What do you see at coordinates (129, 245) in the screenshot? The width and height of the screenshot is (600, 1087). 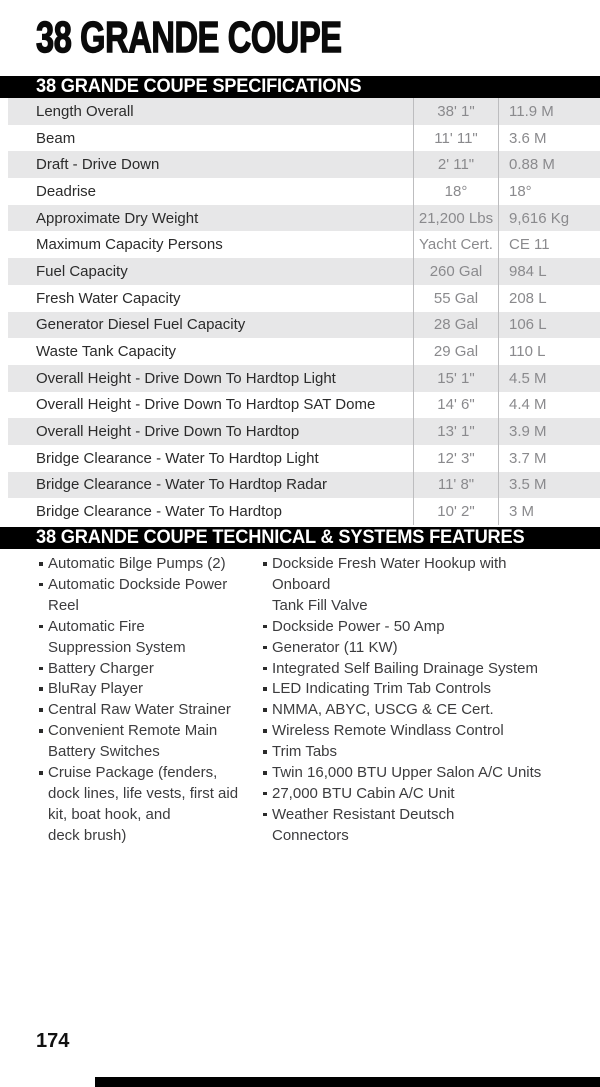 I see `spec-label: Maximum Capacity Persons` at bounding box center [129, 245].